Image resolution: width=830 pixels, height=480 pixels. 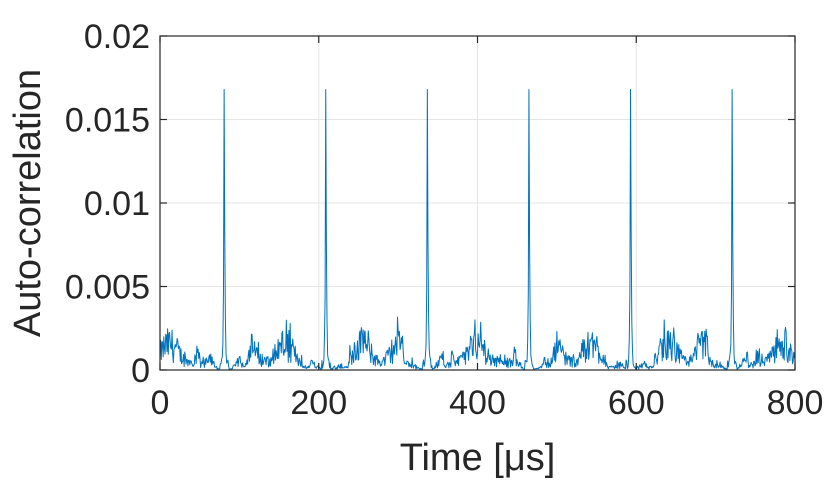 I want to click on x-tick-label: 200, so click(x=318, y=403).